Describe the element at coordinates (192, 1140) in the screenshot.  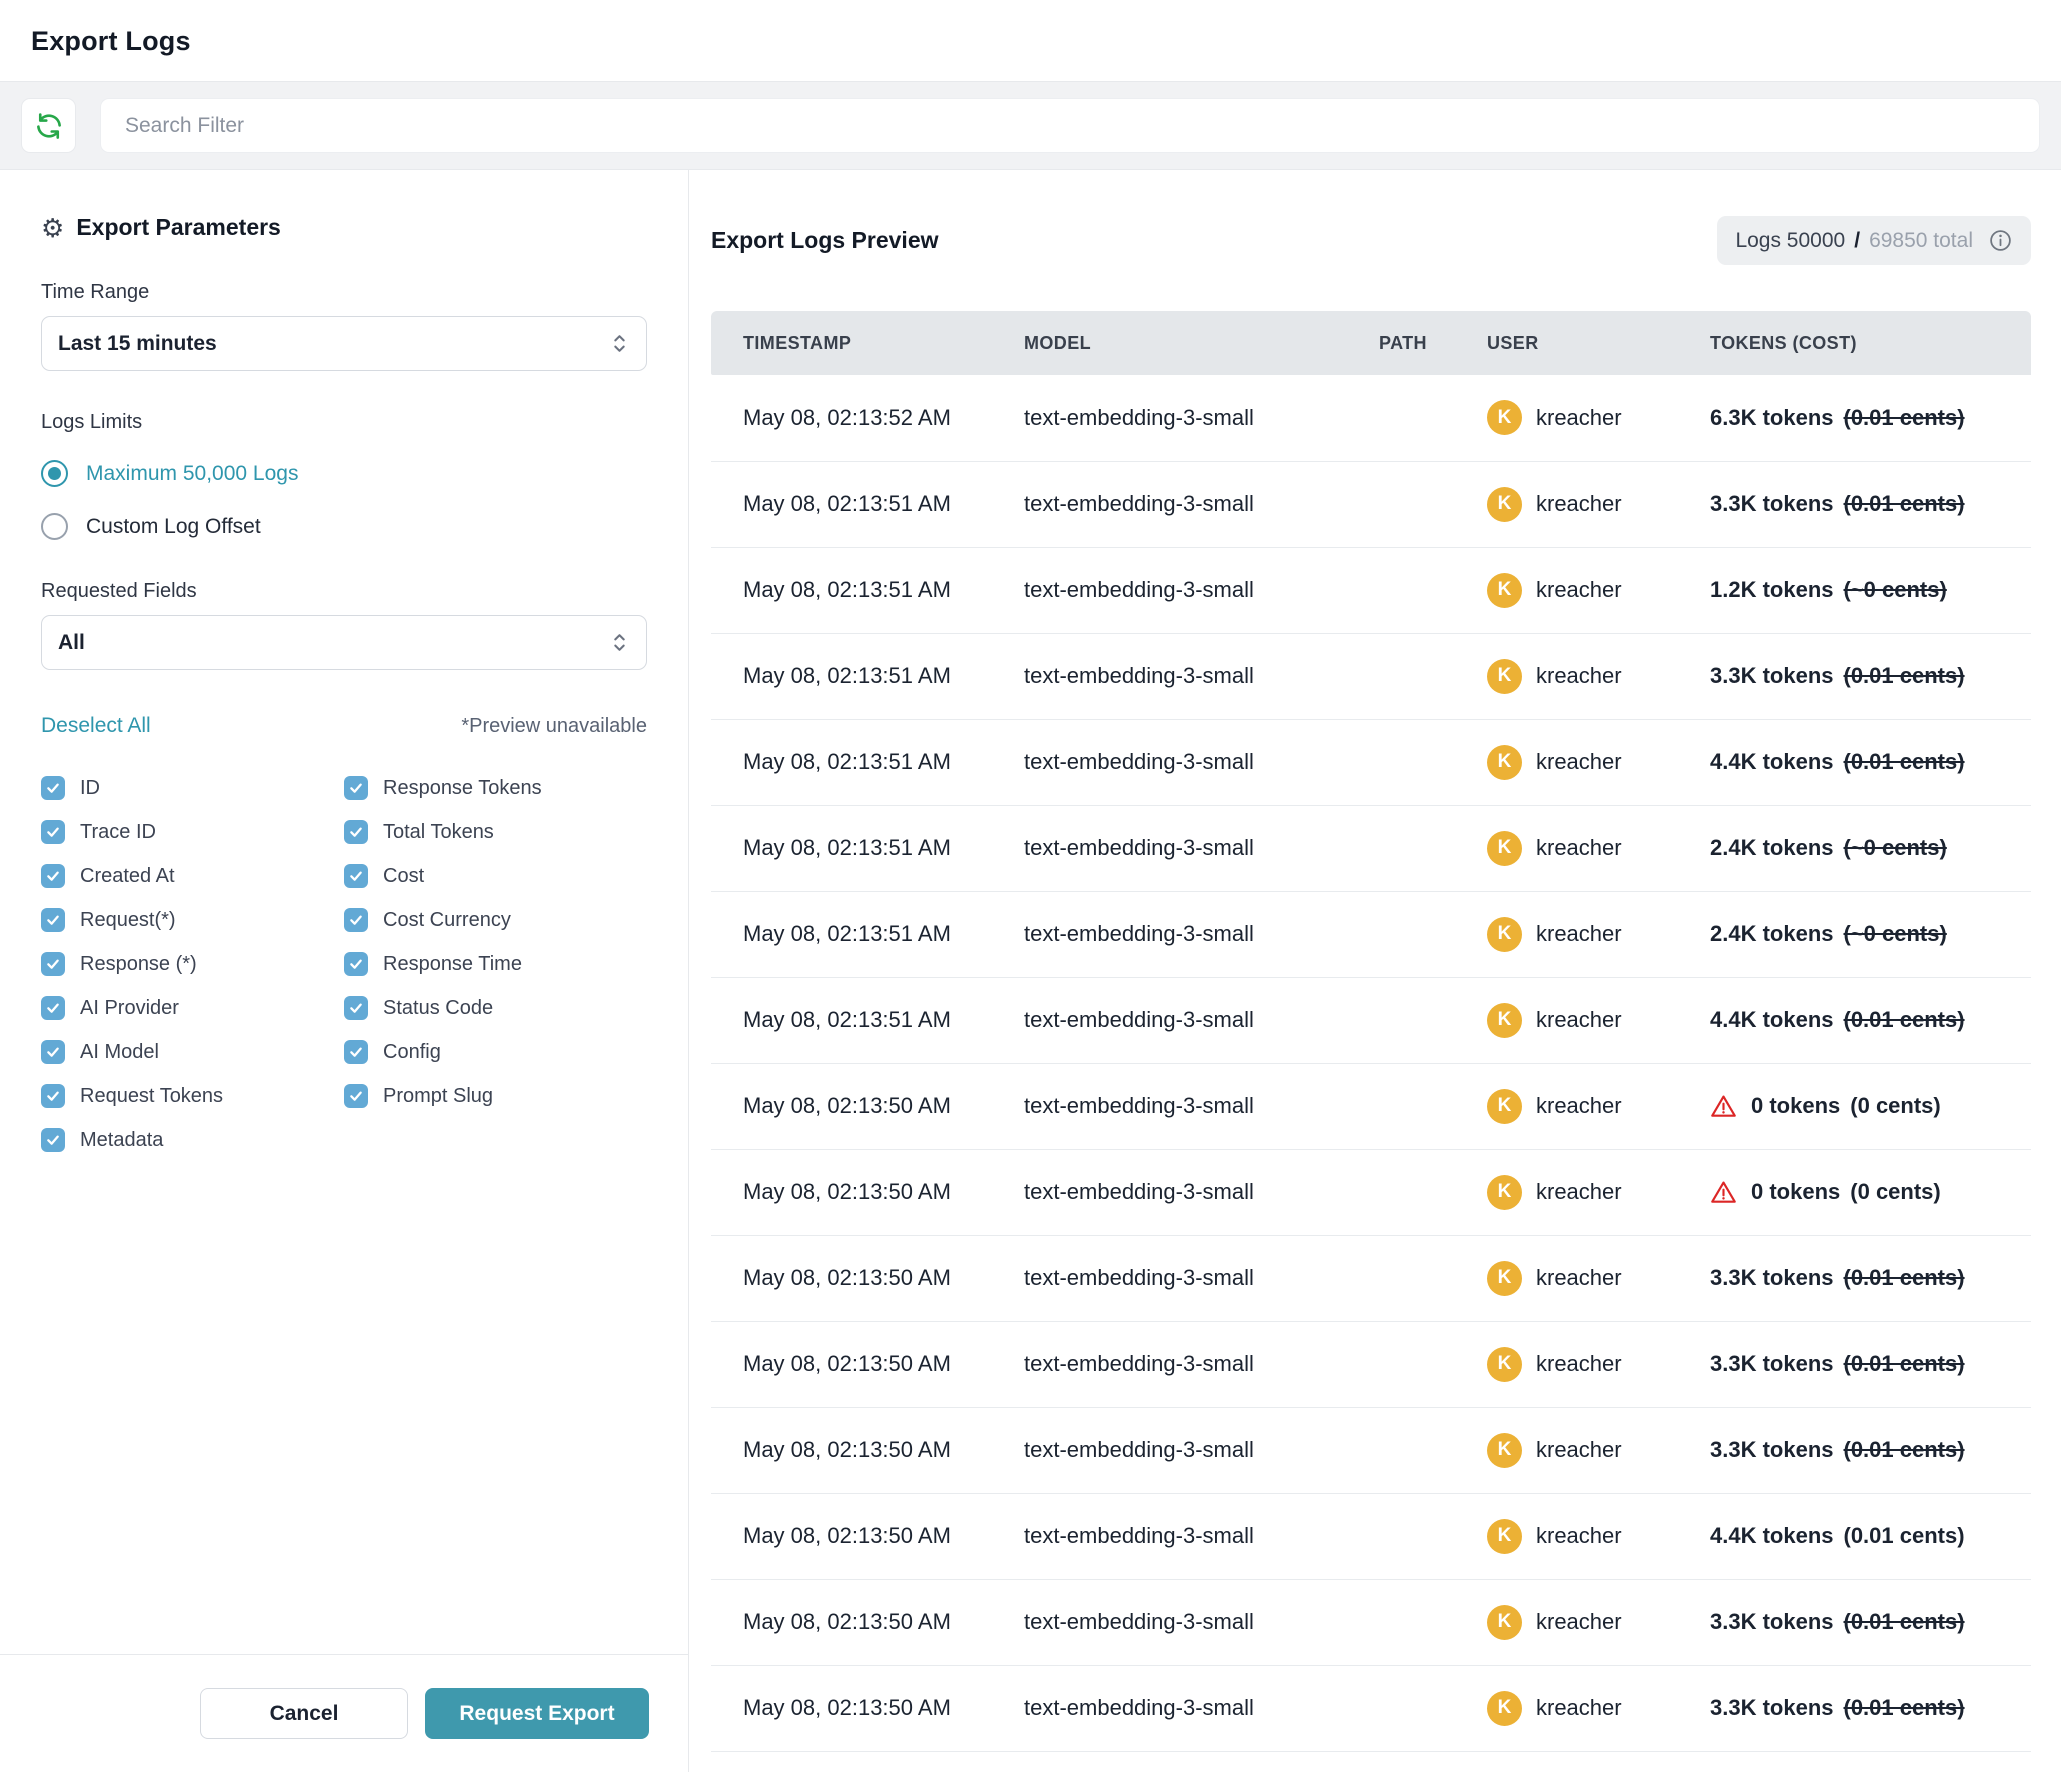
I see `field-checkbox-metadata: Metadata` at that location.